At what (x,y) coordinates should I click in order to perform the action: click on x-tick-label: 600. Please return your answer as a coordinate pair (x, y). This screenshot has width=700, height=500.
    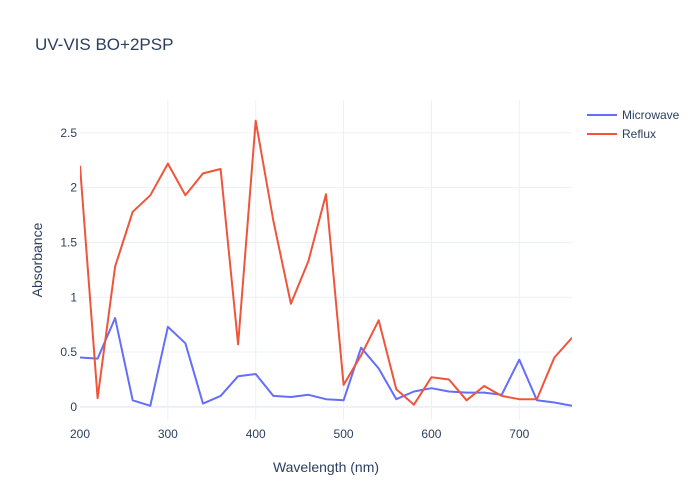
    Looking at the image, I should click on (431, 434).